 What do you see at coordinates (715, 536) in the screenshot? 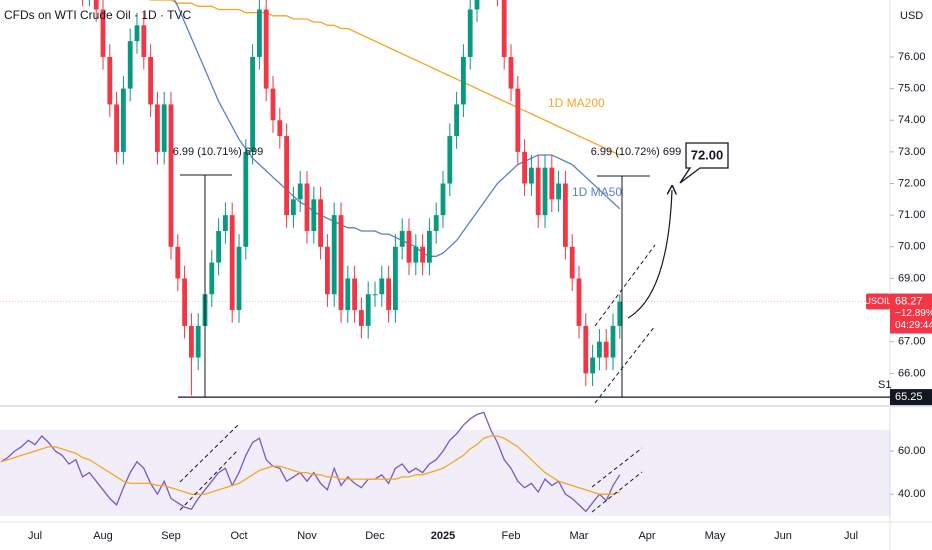
I see `x-tick-label: May` at bounding box center [715, 536].